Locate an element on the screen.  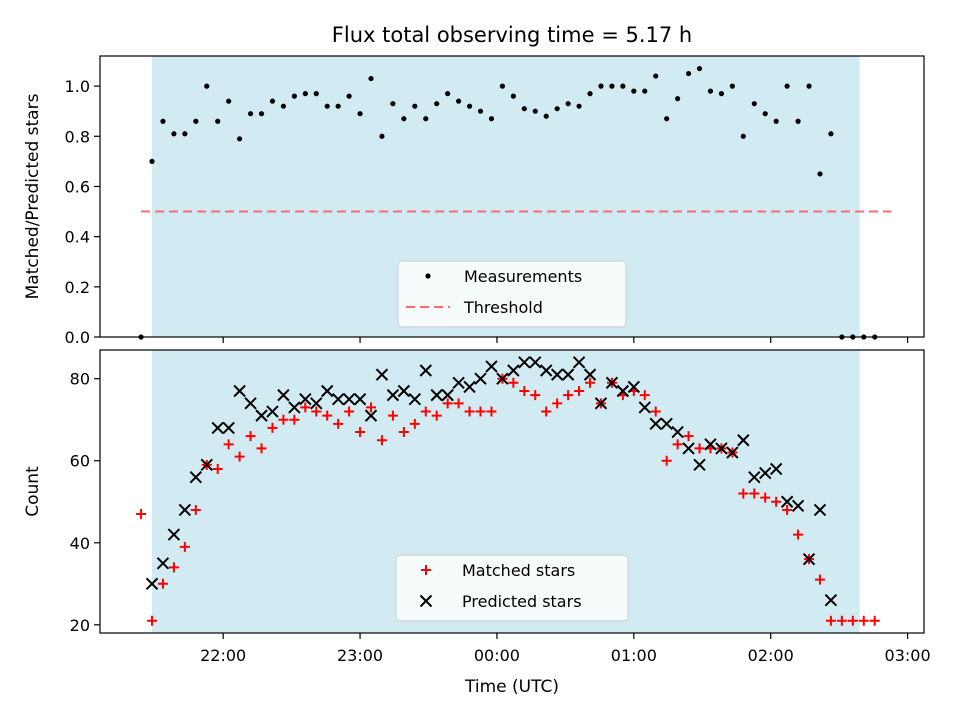
x-tick-label: 01:00 is located at coordinates (634, 655).